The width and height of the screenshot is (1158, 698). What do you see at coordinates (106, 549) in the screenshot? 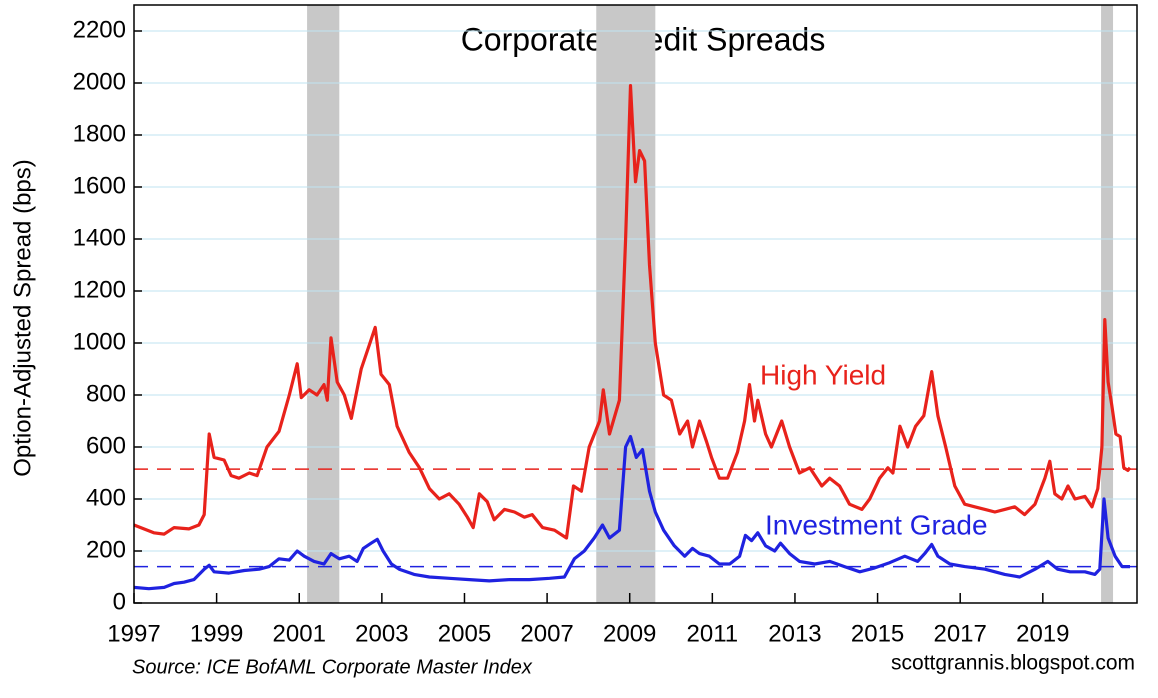
I see `y-tick-label: 200` at bounding box center [106, 549].